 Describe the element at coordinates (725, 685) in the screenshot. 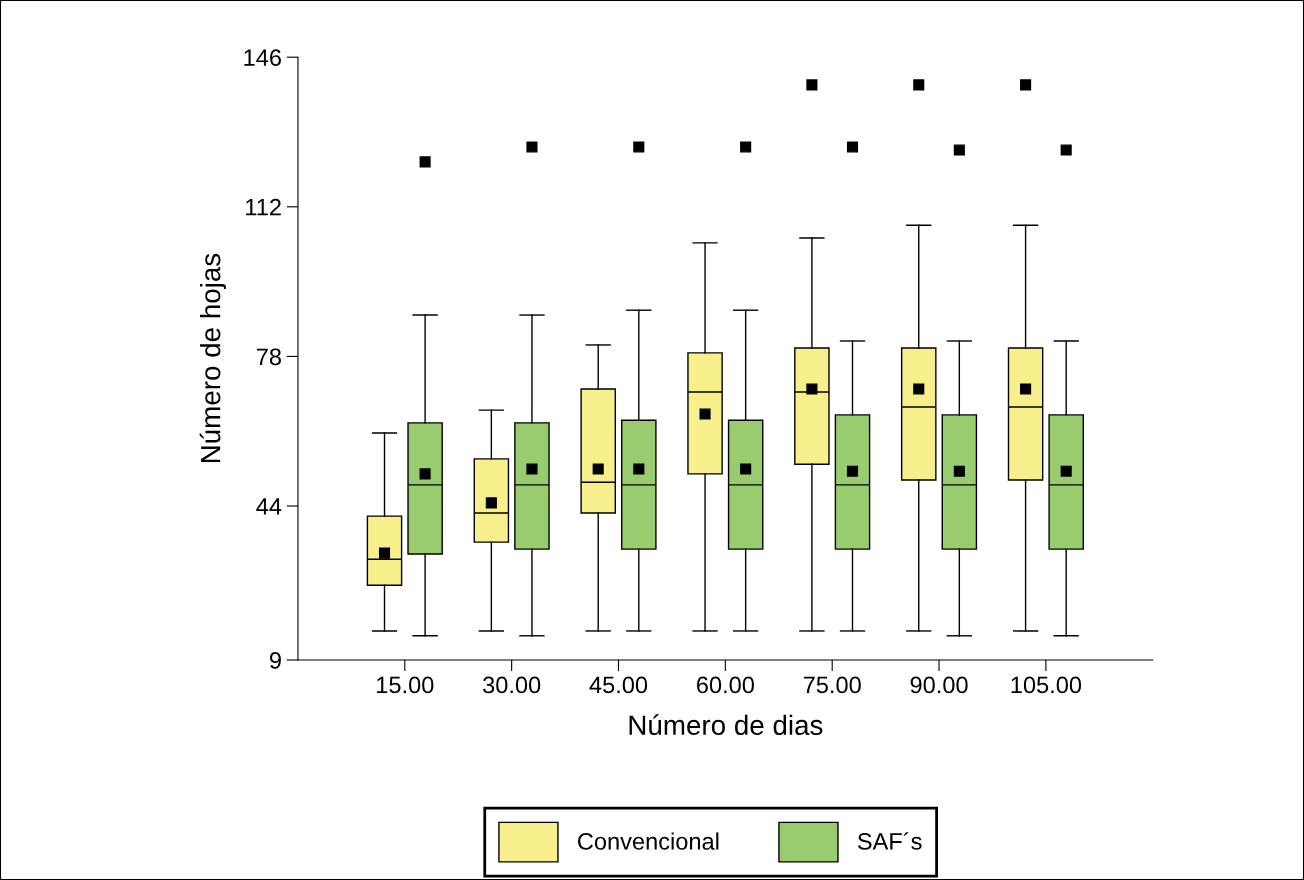

I see `x-tick-label: 60.00` at that location.